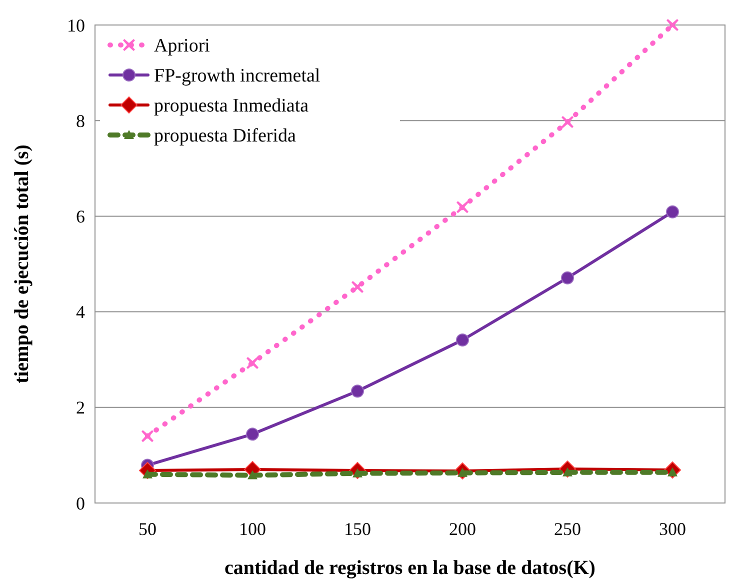 Image resolution: width=735 pixels, height=586 pixels. I want to click on y-tick-label: 6, so click(80, 216).